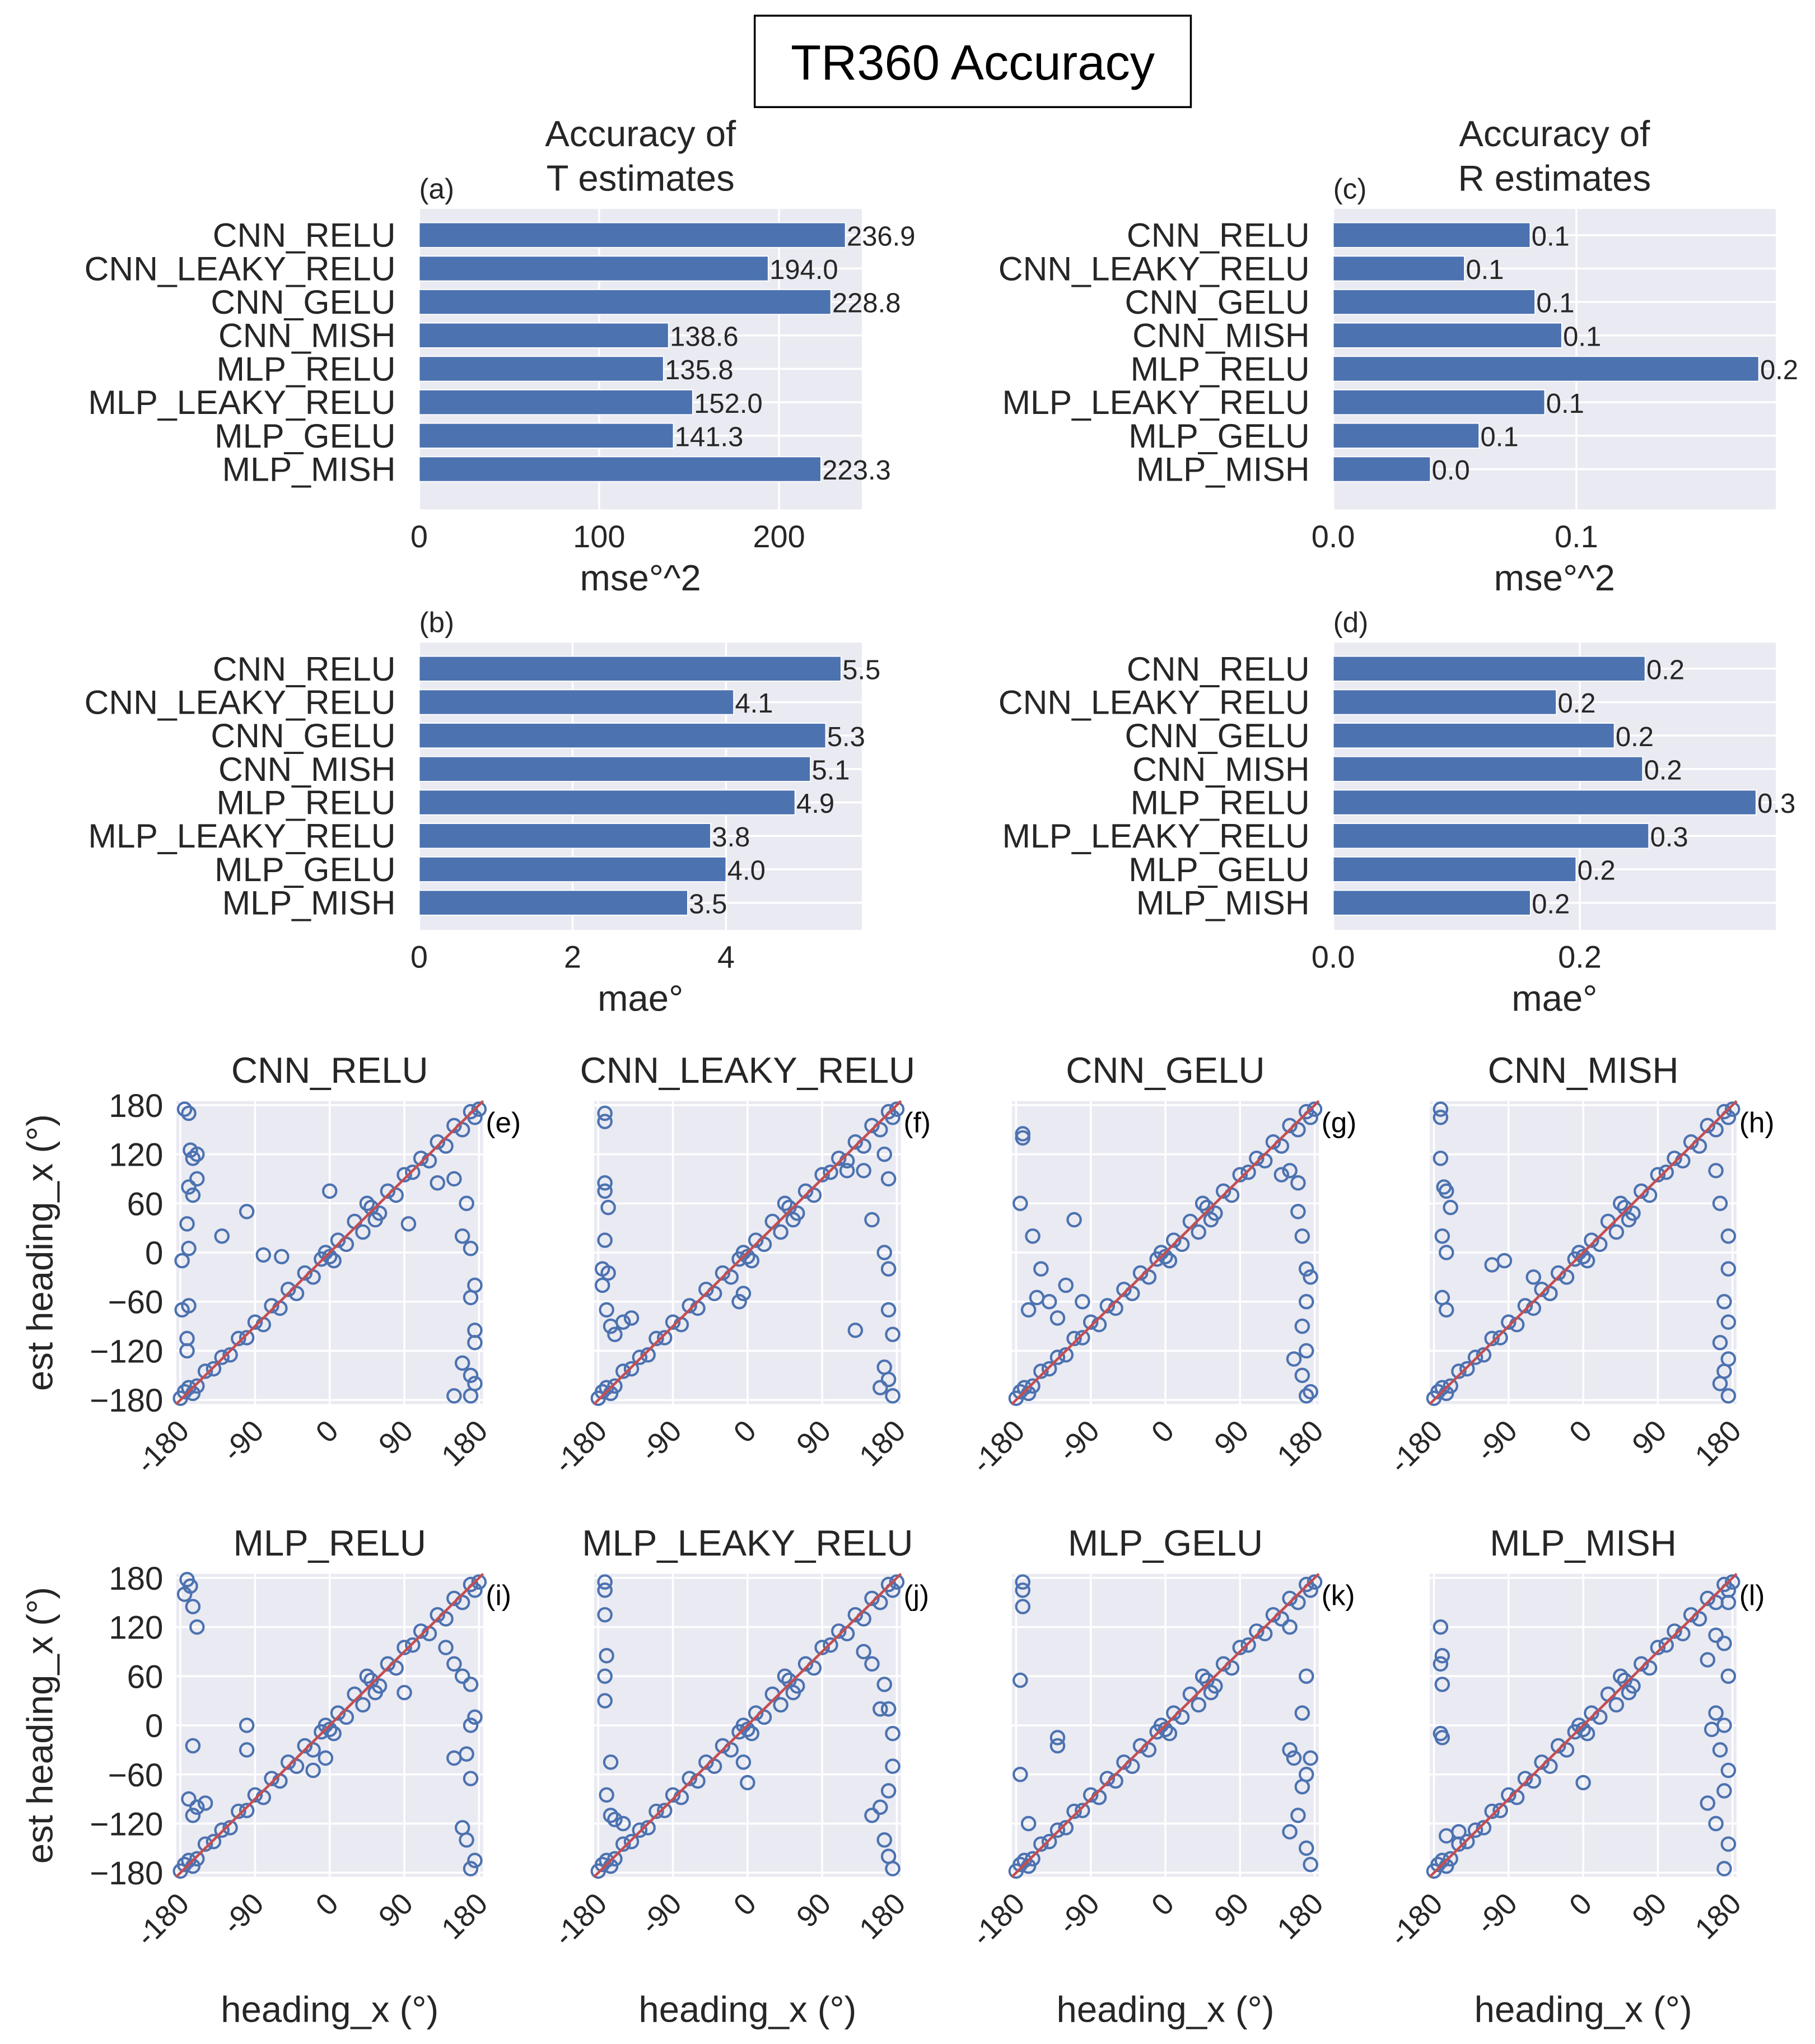 The image size is (1815, 2044). Describe the element at coordinates (704, 337) in the screenshot. I see `data-label: 138.6` at that location.